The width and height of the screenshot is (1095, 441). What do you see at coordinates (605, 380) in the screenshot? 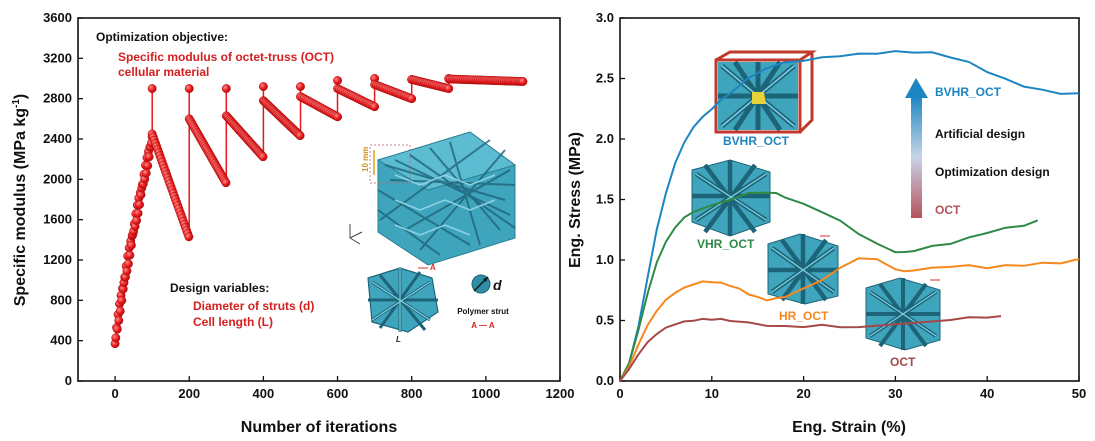
I see `y-tick-label: 0.0` at bounding box center [605, 380].